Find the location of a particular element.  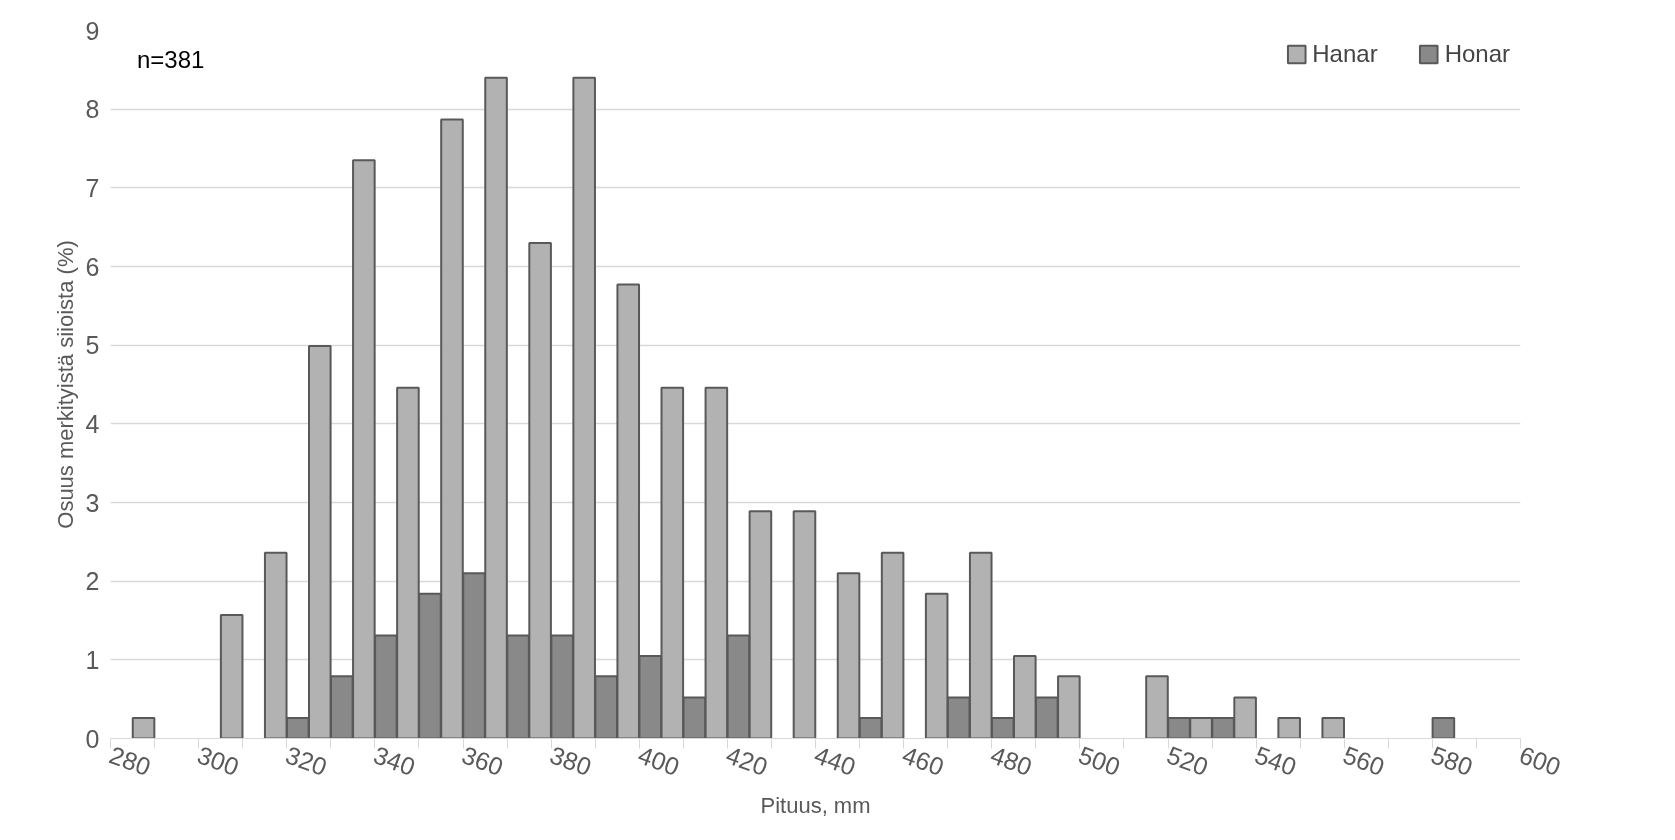

x-tick-label: 500 is located at coordinates (1099, 760).